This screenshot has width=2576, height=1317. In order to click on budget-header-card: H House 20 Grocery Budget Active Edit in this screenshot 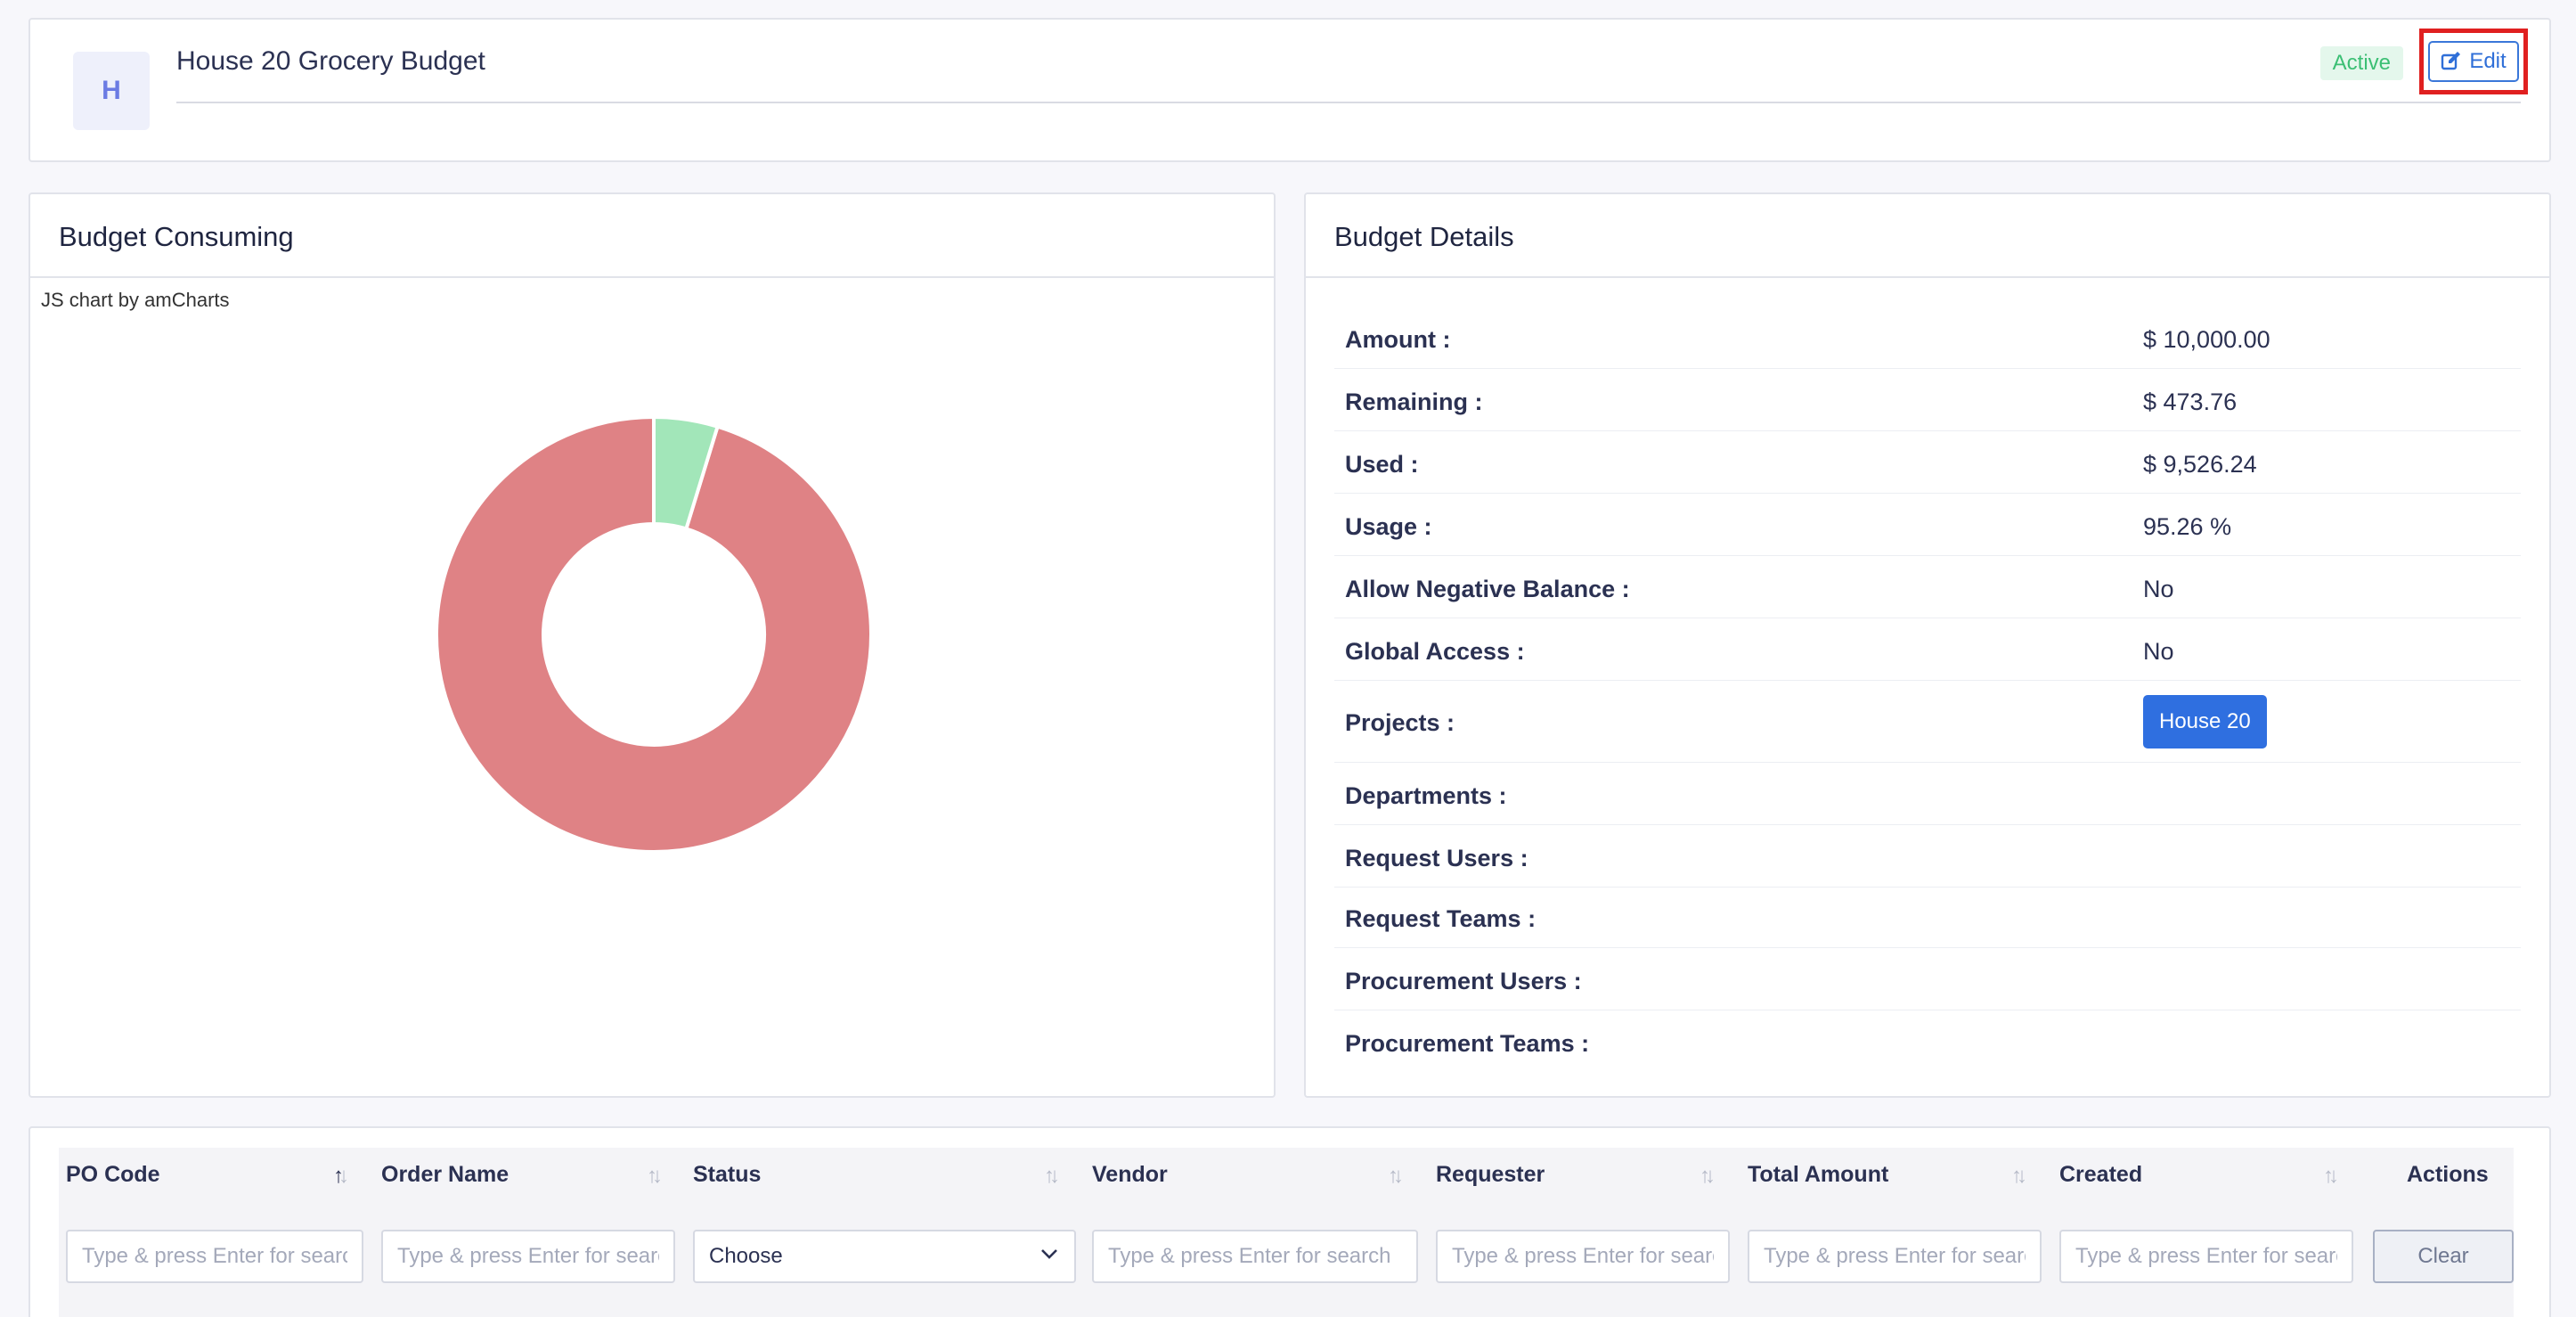, I will do `click(1290, 90)`.